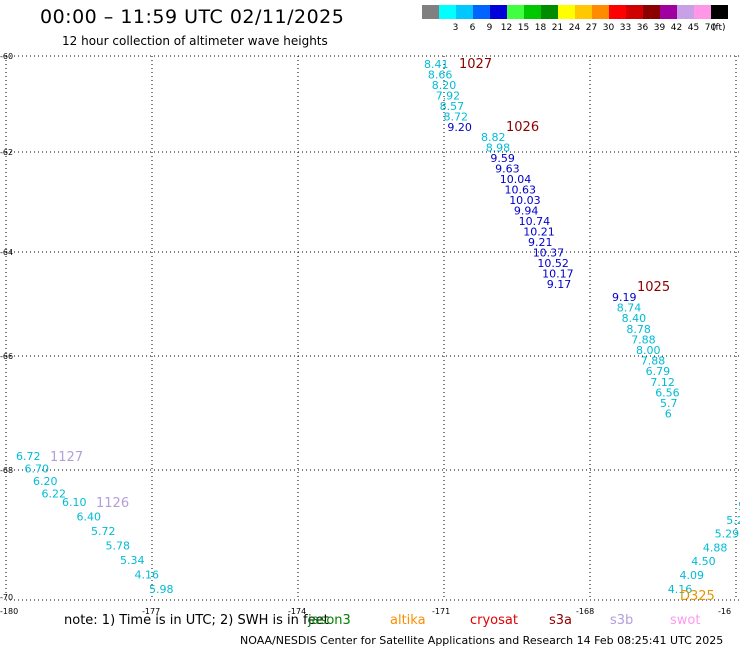 The width and height of the screenshot is (740, 650). I want to click on swh-value: 10.04, so click(516, 179).